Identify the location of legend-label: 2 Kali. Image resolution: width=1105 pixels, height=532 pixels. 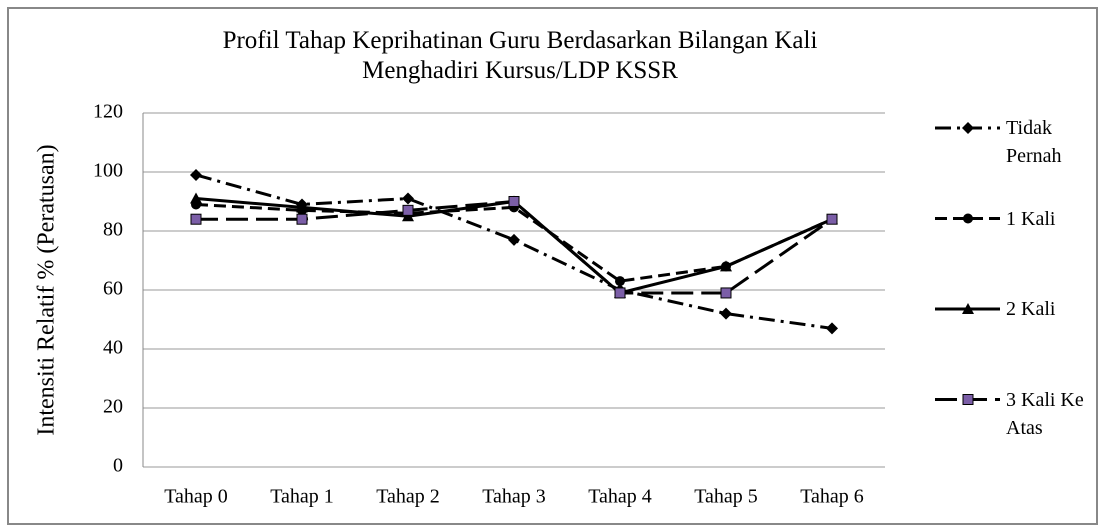
(1031, 309).